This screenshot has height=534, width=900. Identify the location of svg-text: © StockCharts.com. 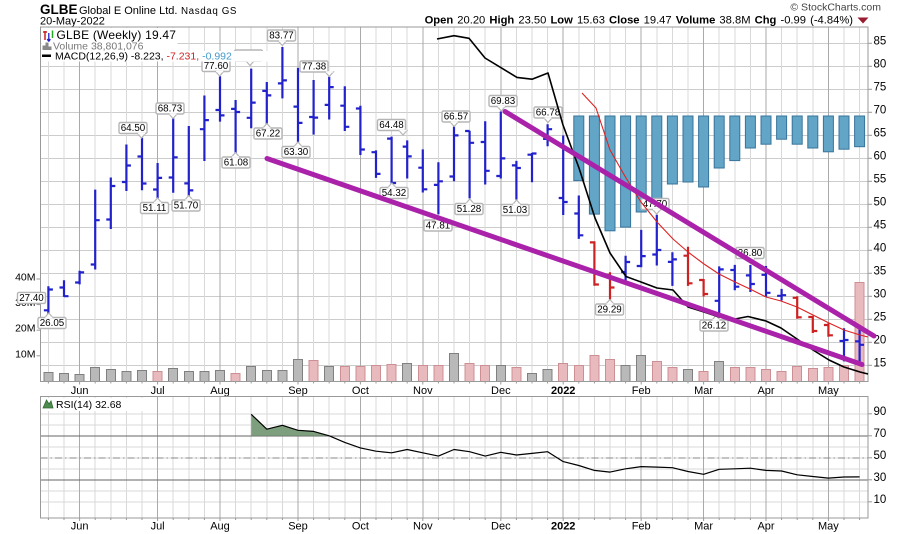
(835, 8).